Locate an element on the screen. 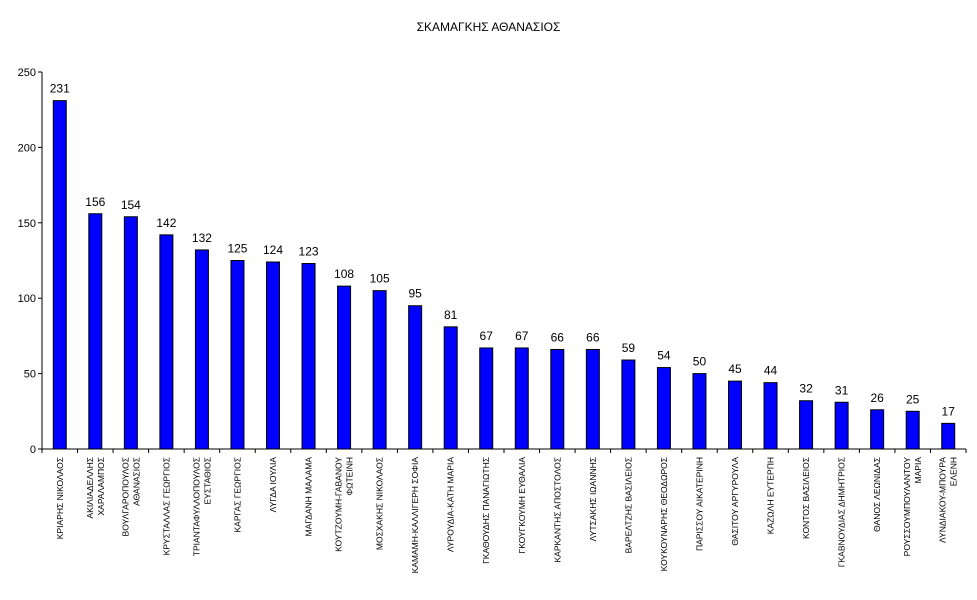 The height and width of the screenshot is (600, 977). y-tick-label: 250 is located at coordinates (27, 73).